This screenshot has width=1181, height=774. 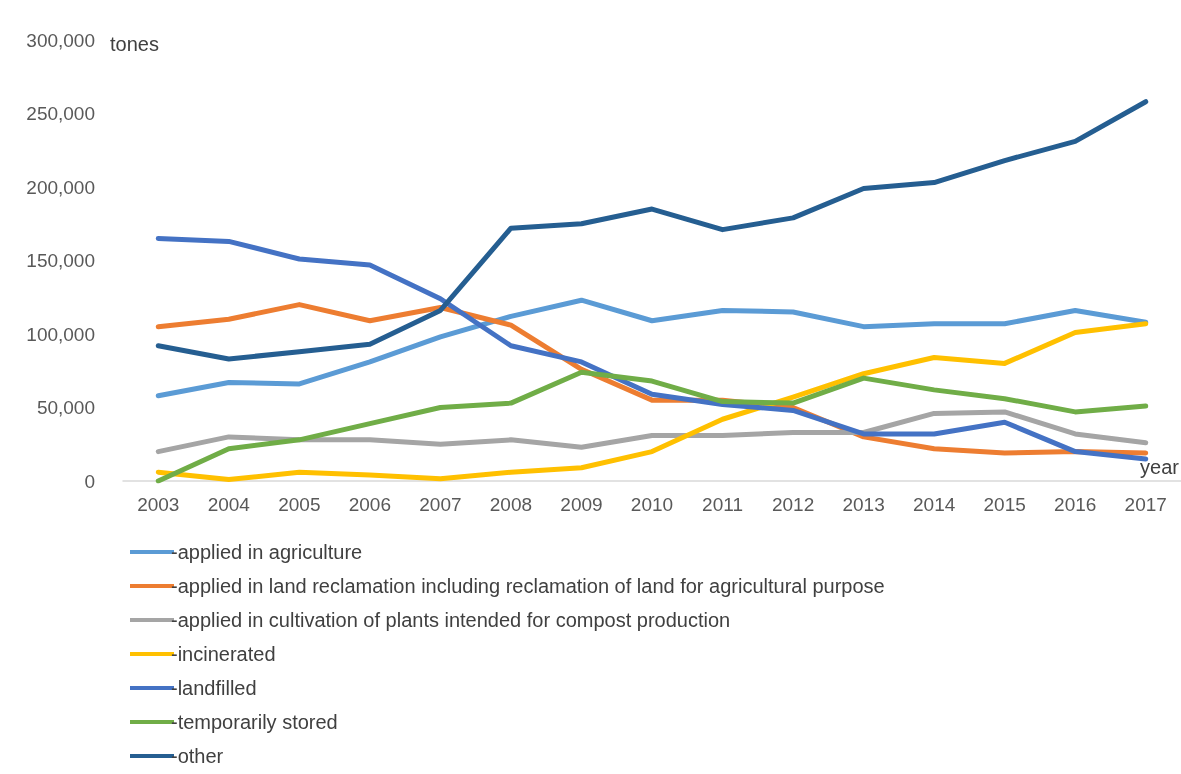 I want to click on x-tick-label: 2011, so click(x=722, y=504).